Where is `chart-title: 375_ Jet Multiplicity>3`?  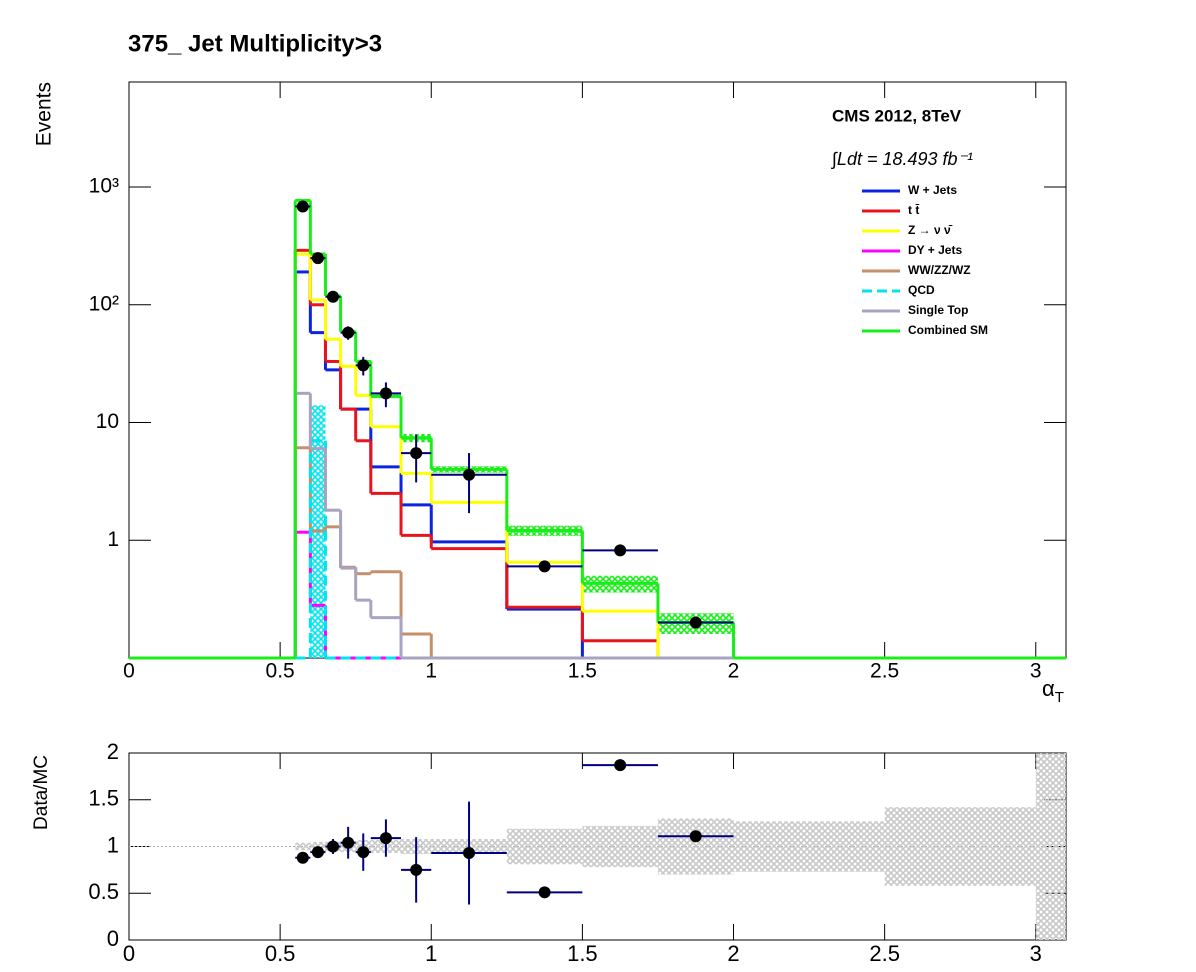
chart-title: 375_ Jet Multiplicity>3 is located at coordinates (255, 43).